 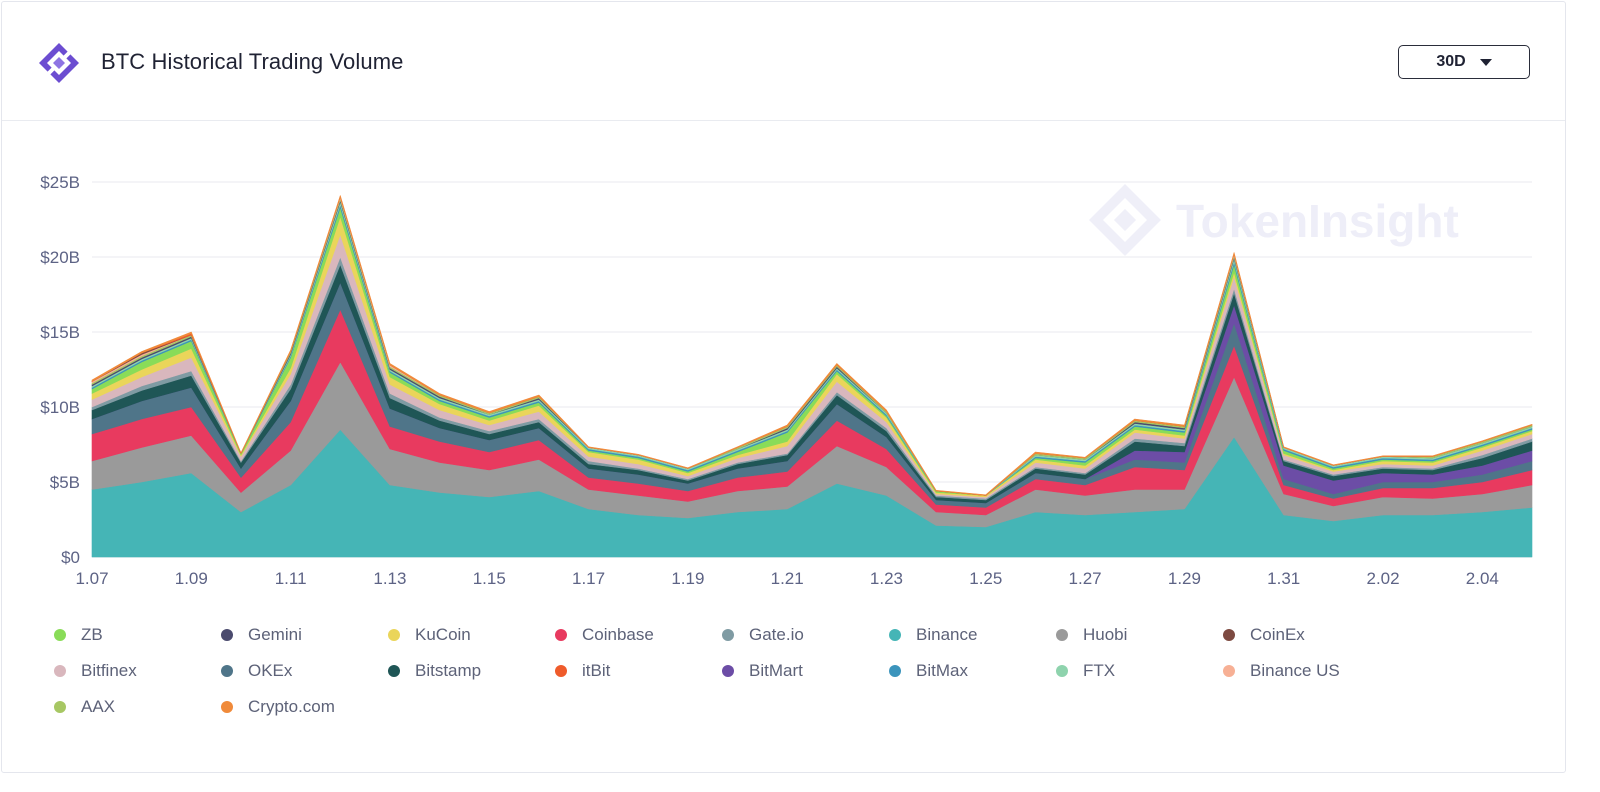 What do you see at coordinates (1295, 670) in the screenshot?
I see `legend-label: Binance US` at bounding box center [1295, 670].